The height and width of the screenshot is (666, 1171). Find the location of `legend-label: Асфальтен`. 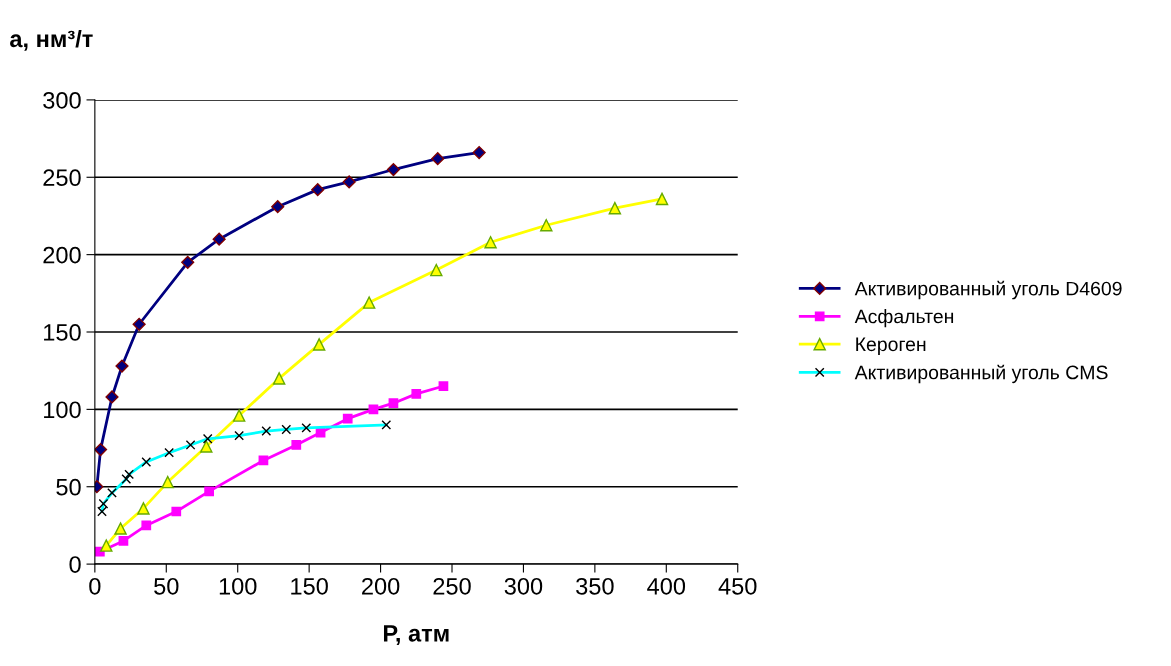

legend-label: Асфальтен is located at coordinates (904, 318).